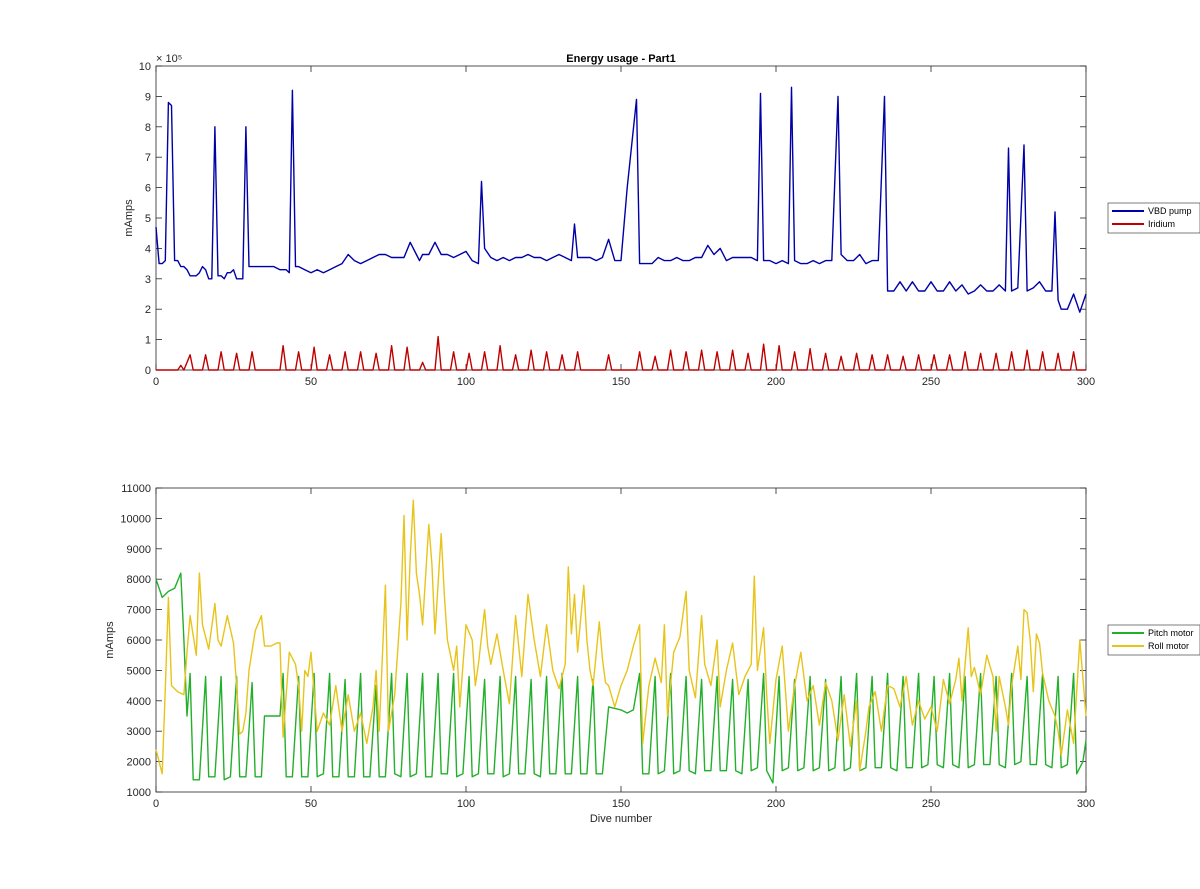  What do you see at coordinates (1161, 224) in the screenshot?
I see `legend-label: Iridium` at bounding box center [1161, 224].